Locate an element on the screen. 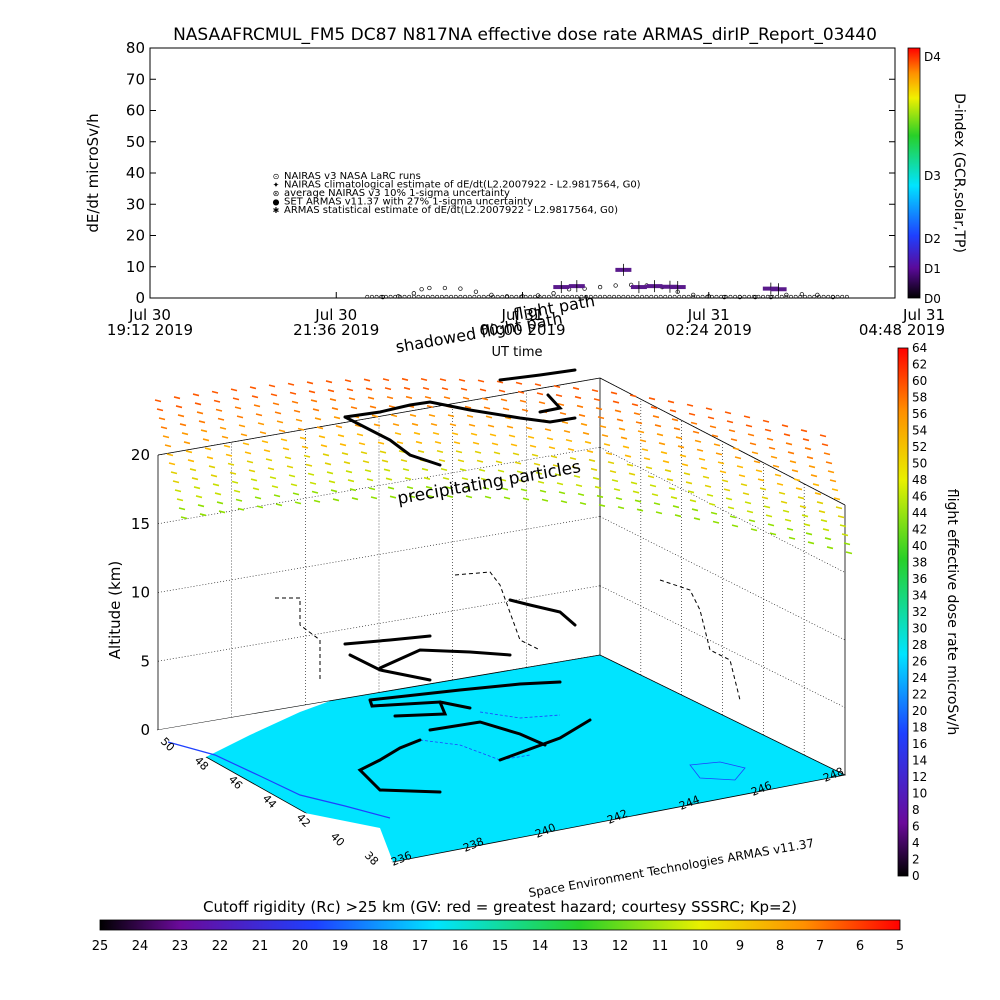  dose-colorbar-label: flight effective dose rate microSv/h is located at coordinates (952, 612).